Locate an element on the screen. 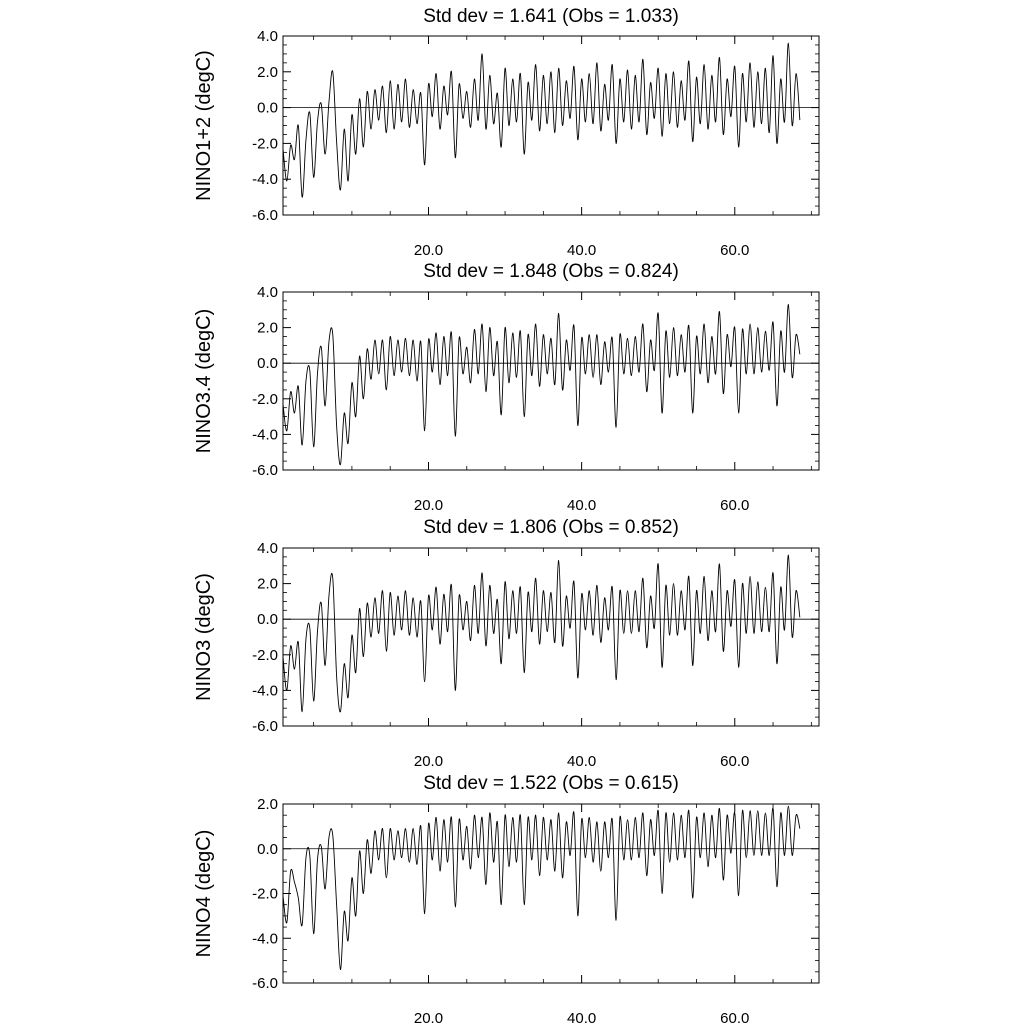 Image resolution: width=1024 pixels, height=1024 pixels. y-axis-label: NINO3.4 (degC) is located at coordinates (204, 381).